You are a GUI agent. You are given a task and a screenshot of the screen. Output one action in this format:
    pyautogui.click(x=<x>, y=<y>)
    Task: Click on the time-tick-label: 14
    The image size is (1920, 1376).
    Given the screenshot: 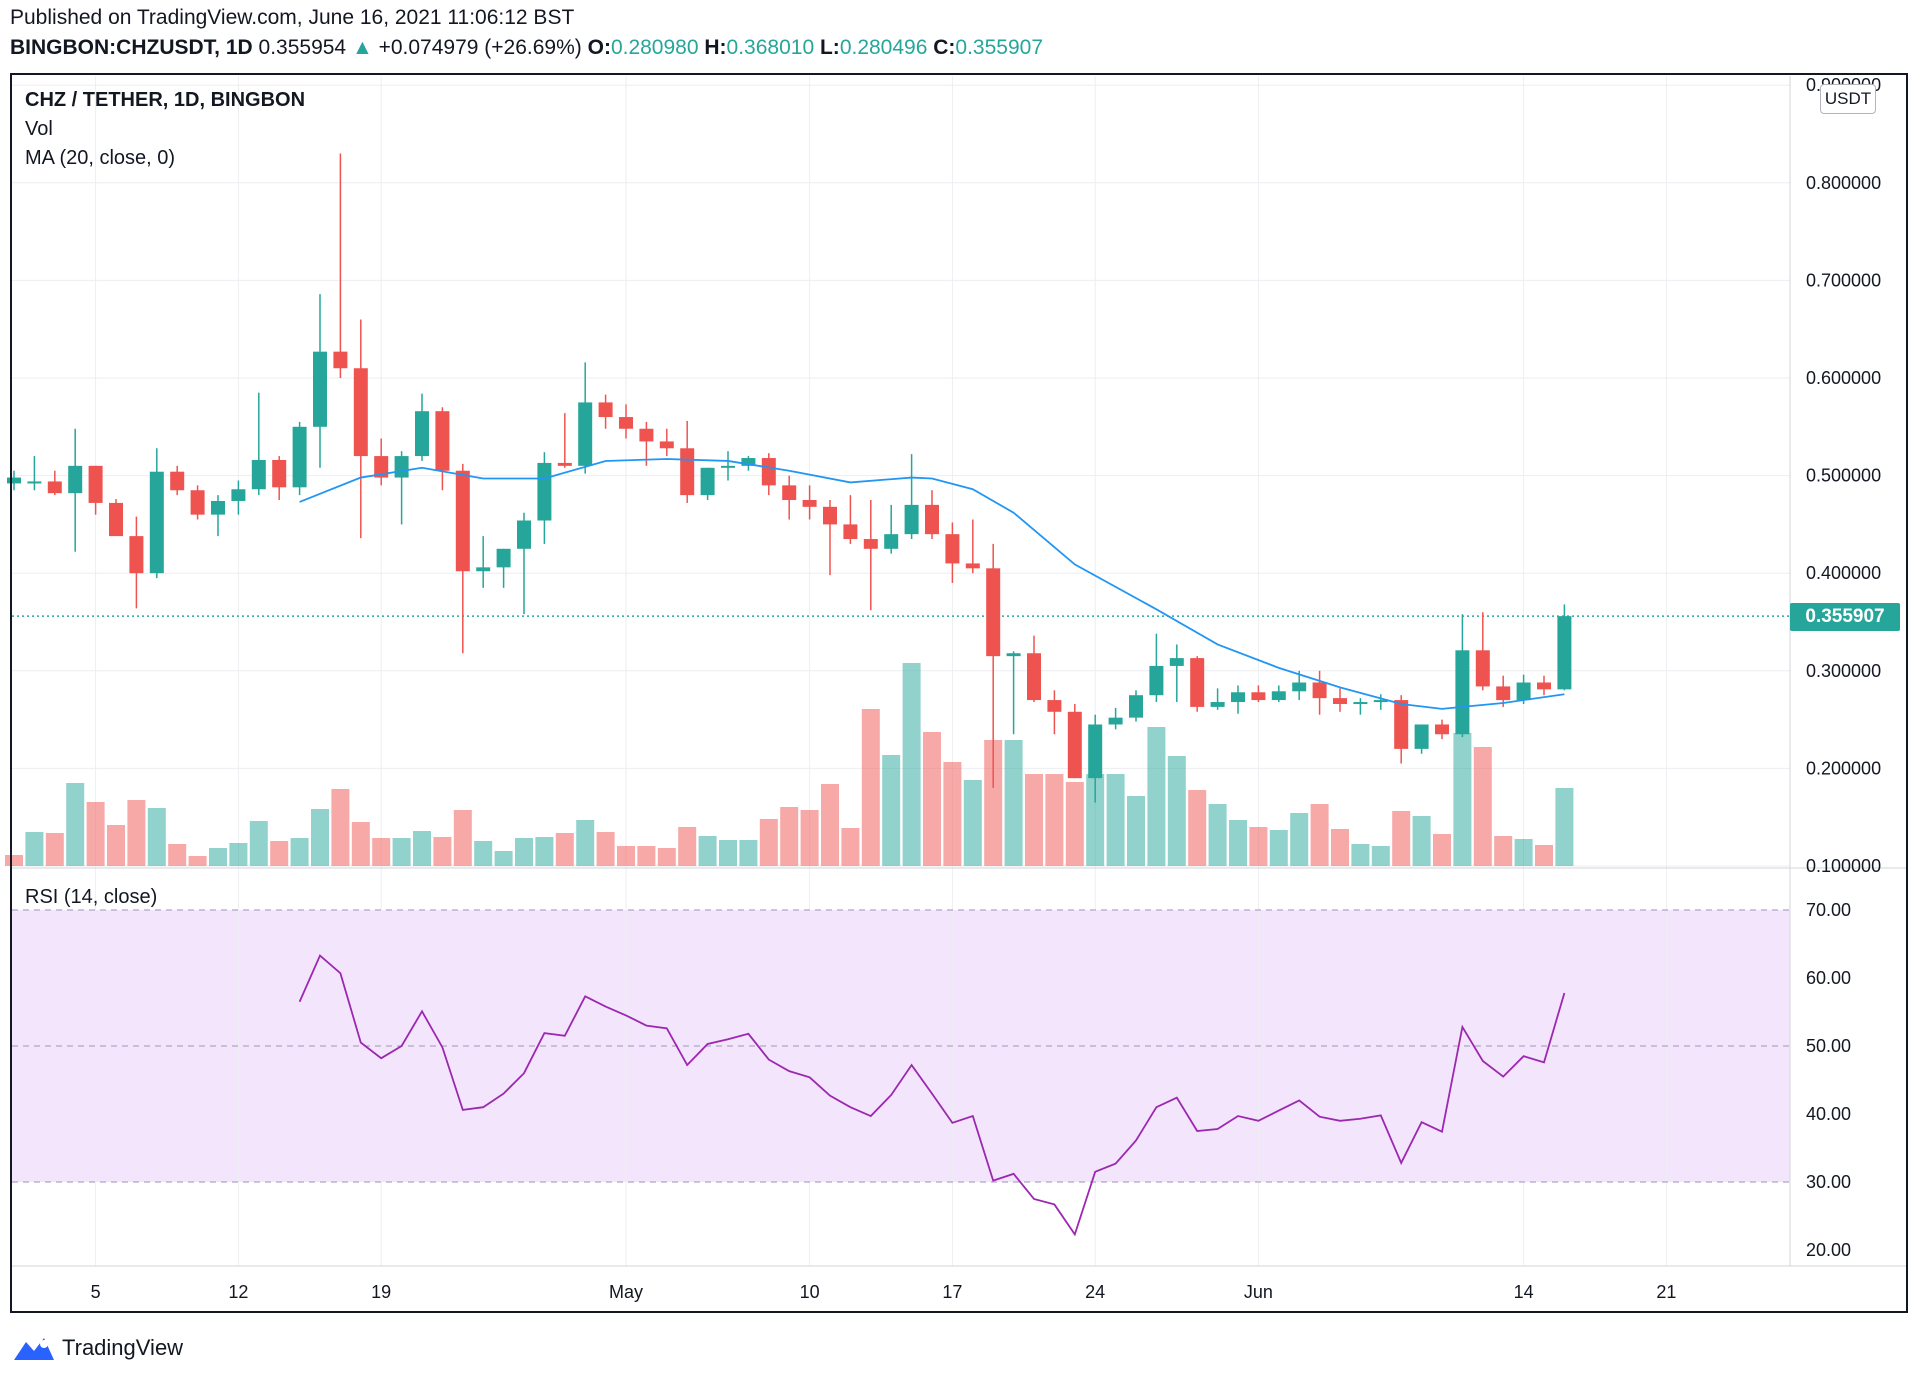 What is the action you would take?
    pyautogui.click(x=1524, y=1292)
    